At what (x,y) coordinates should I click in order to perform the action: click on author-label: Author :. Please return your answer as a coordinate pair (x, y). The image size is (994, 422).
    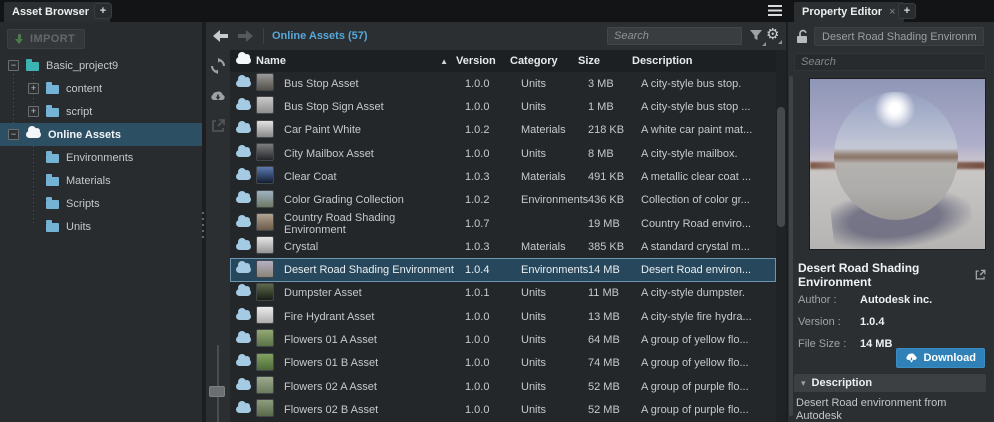
    Looking at the image, I should click on (817, 300).